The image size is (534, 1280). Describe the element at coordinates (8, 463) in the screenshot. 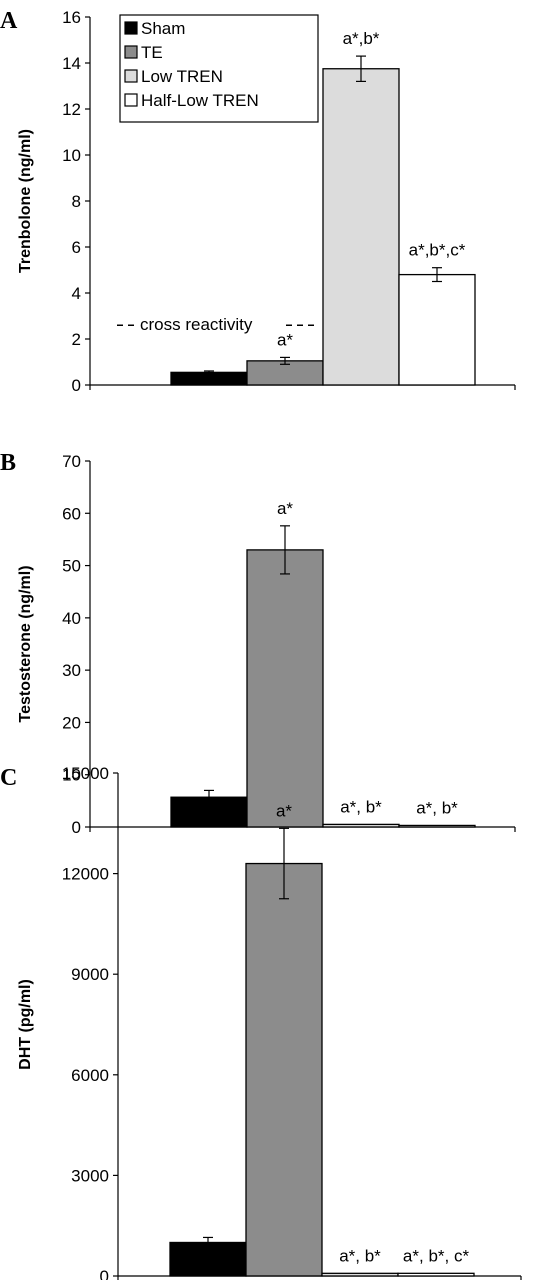

I see `panel-letter: B` at that location.